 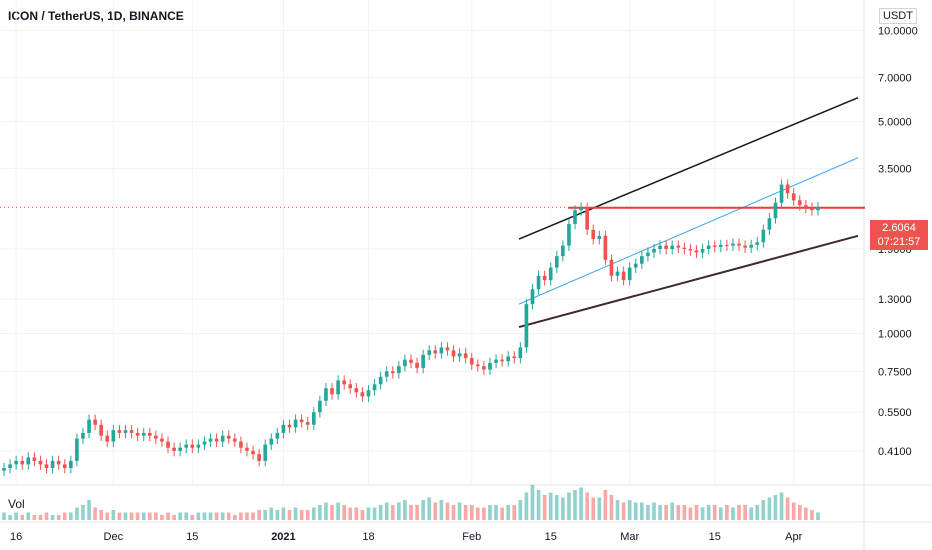 I want to click on y-tick-label: 10.0000, so click(x=898, y=31).